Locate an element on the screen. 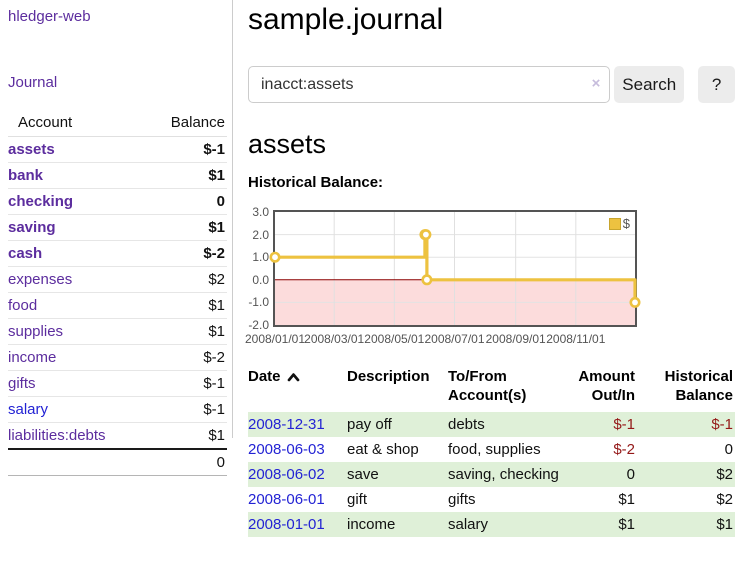 This screenshot has width=742, height=582. y-axis-tick-label: 2.0 is located at coordinates (260, 234).